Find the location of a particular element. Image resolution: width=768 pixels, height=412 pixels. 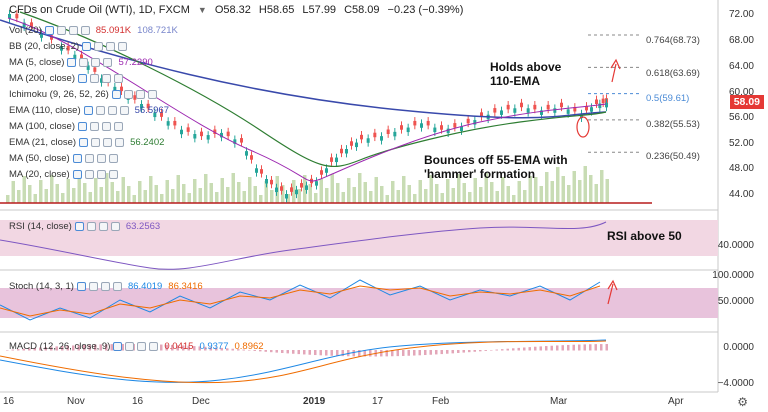

time-tick: Nov is located at coordinates (76, 401).